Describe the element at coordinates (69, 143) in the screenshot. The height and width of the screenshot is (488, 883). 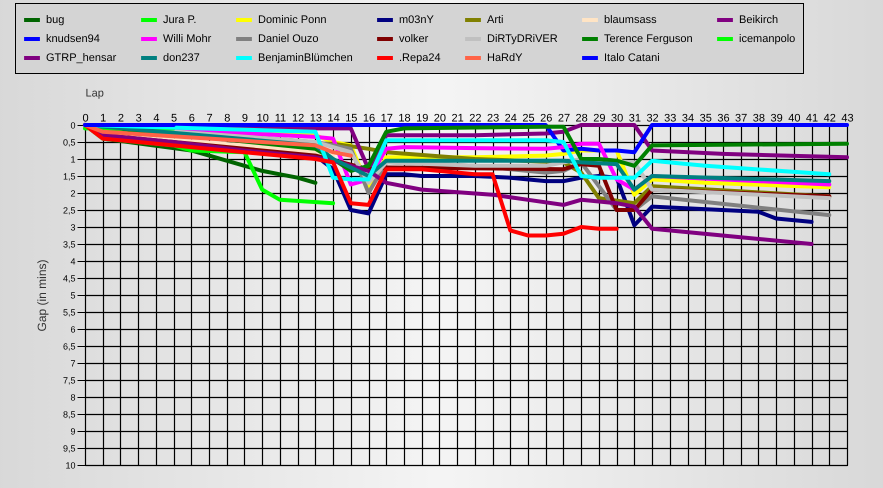
I see `y-tick-label: 0,5` at that location.